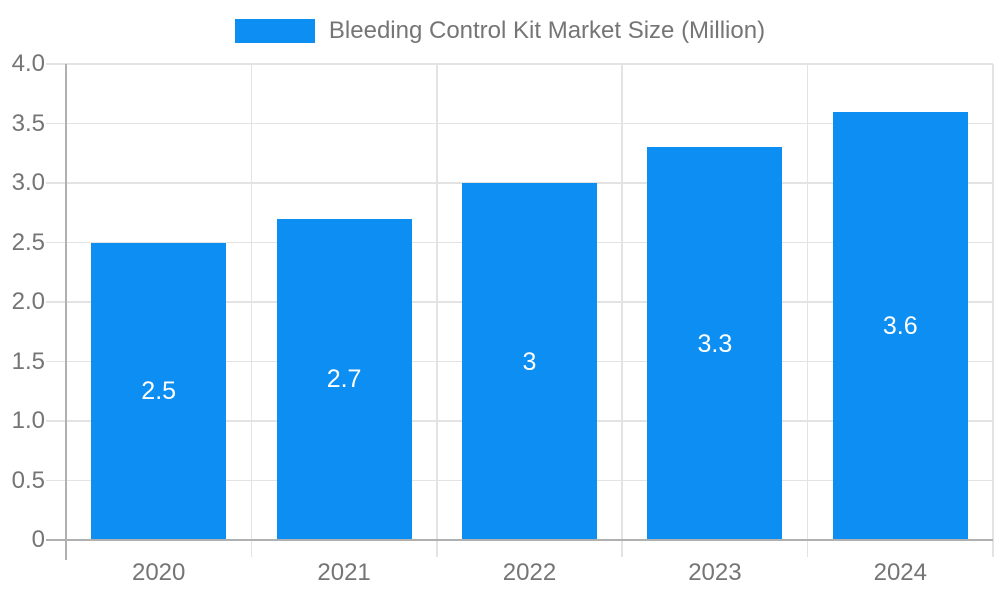  What do you see at coordinates (28, 480) in the screenshot?
I see `y-axis-tick-label: 0.5` at bounding box center [28, 480].